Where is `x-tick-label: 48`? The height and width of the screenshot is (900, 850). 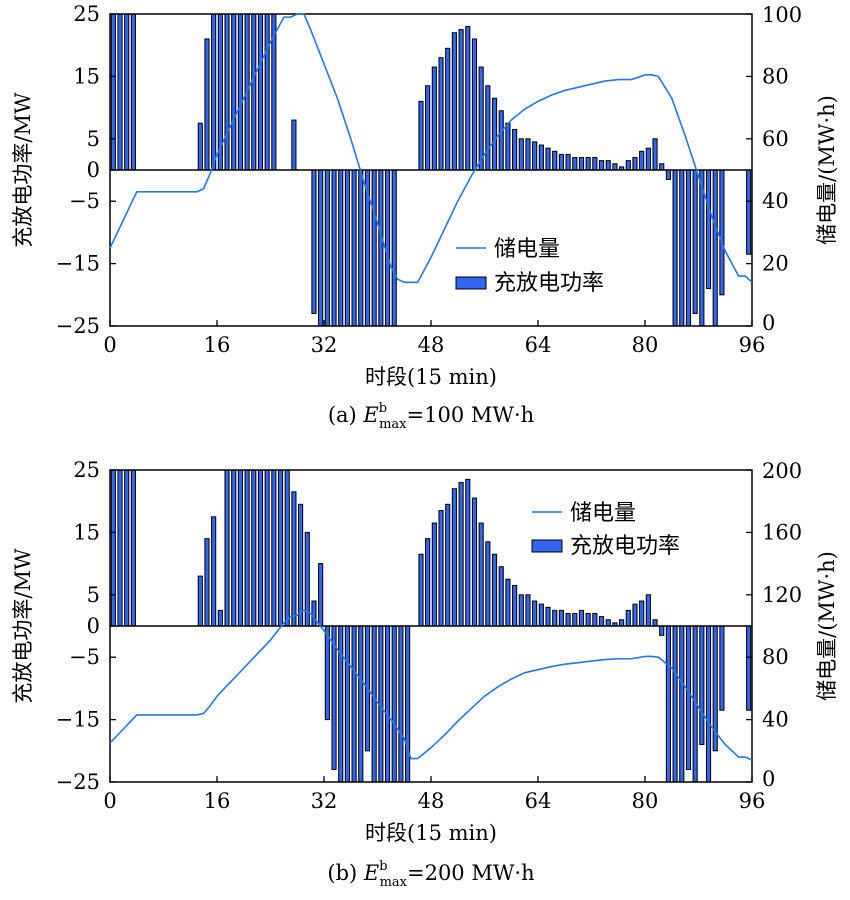
x-tick-label: 48 is located at coordinates (431, 801).